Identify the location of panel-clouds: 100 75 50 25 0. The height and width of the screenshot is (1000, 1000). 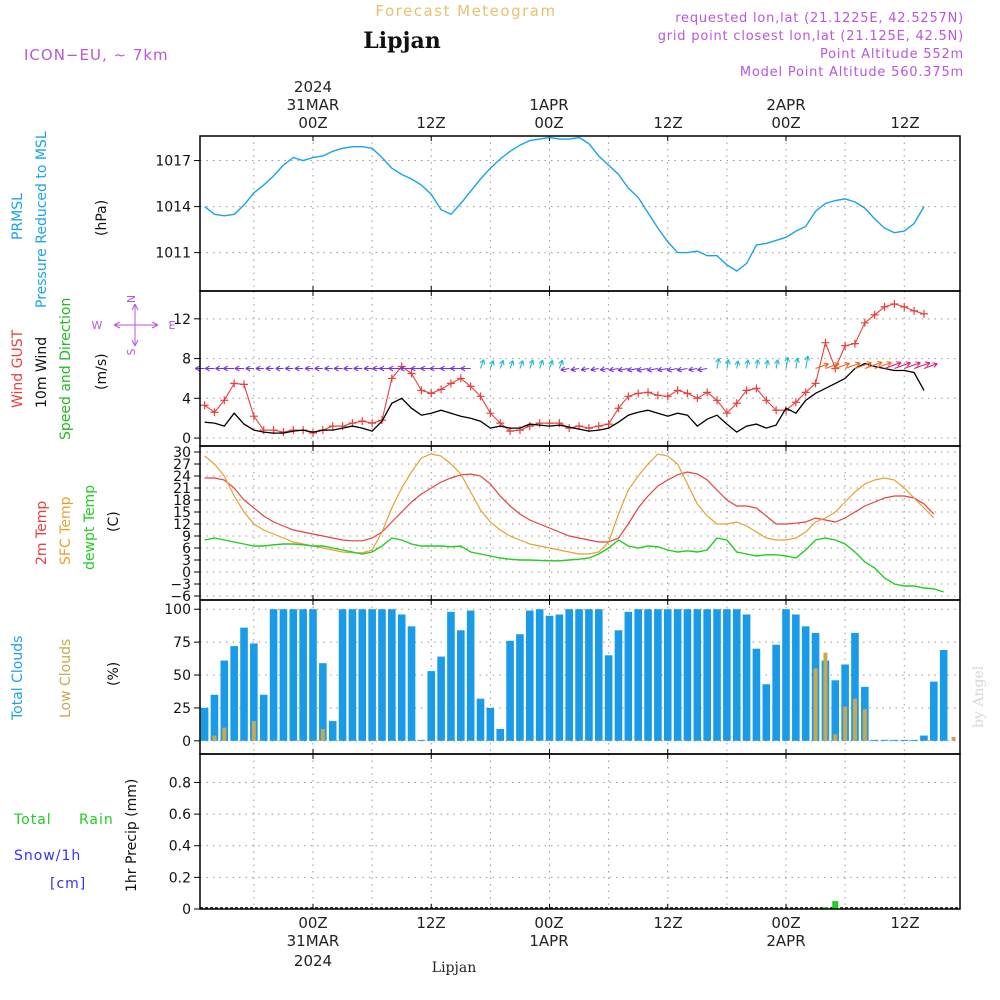
(562, 677).